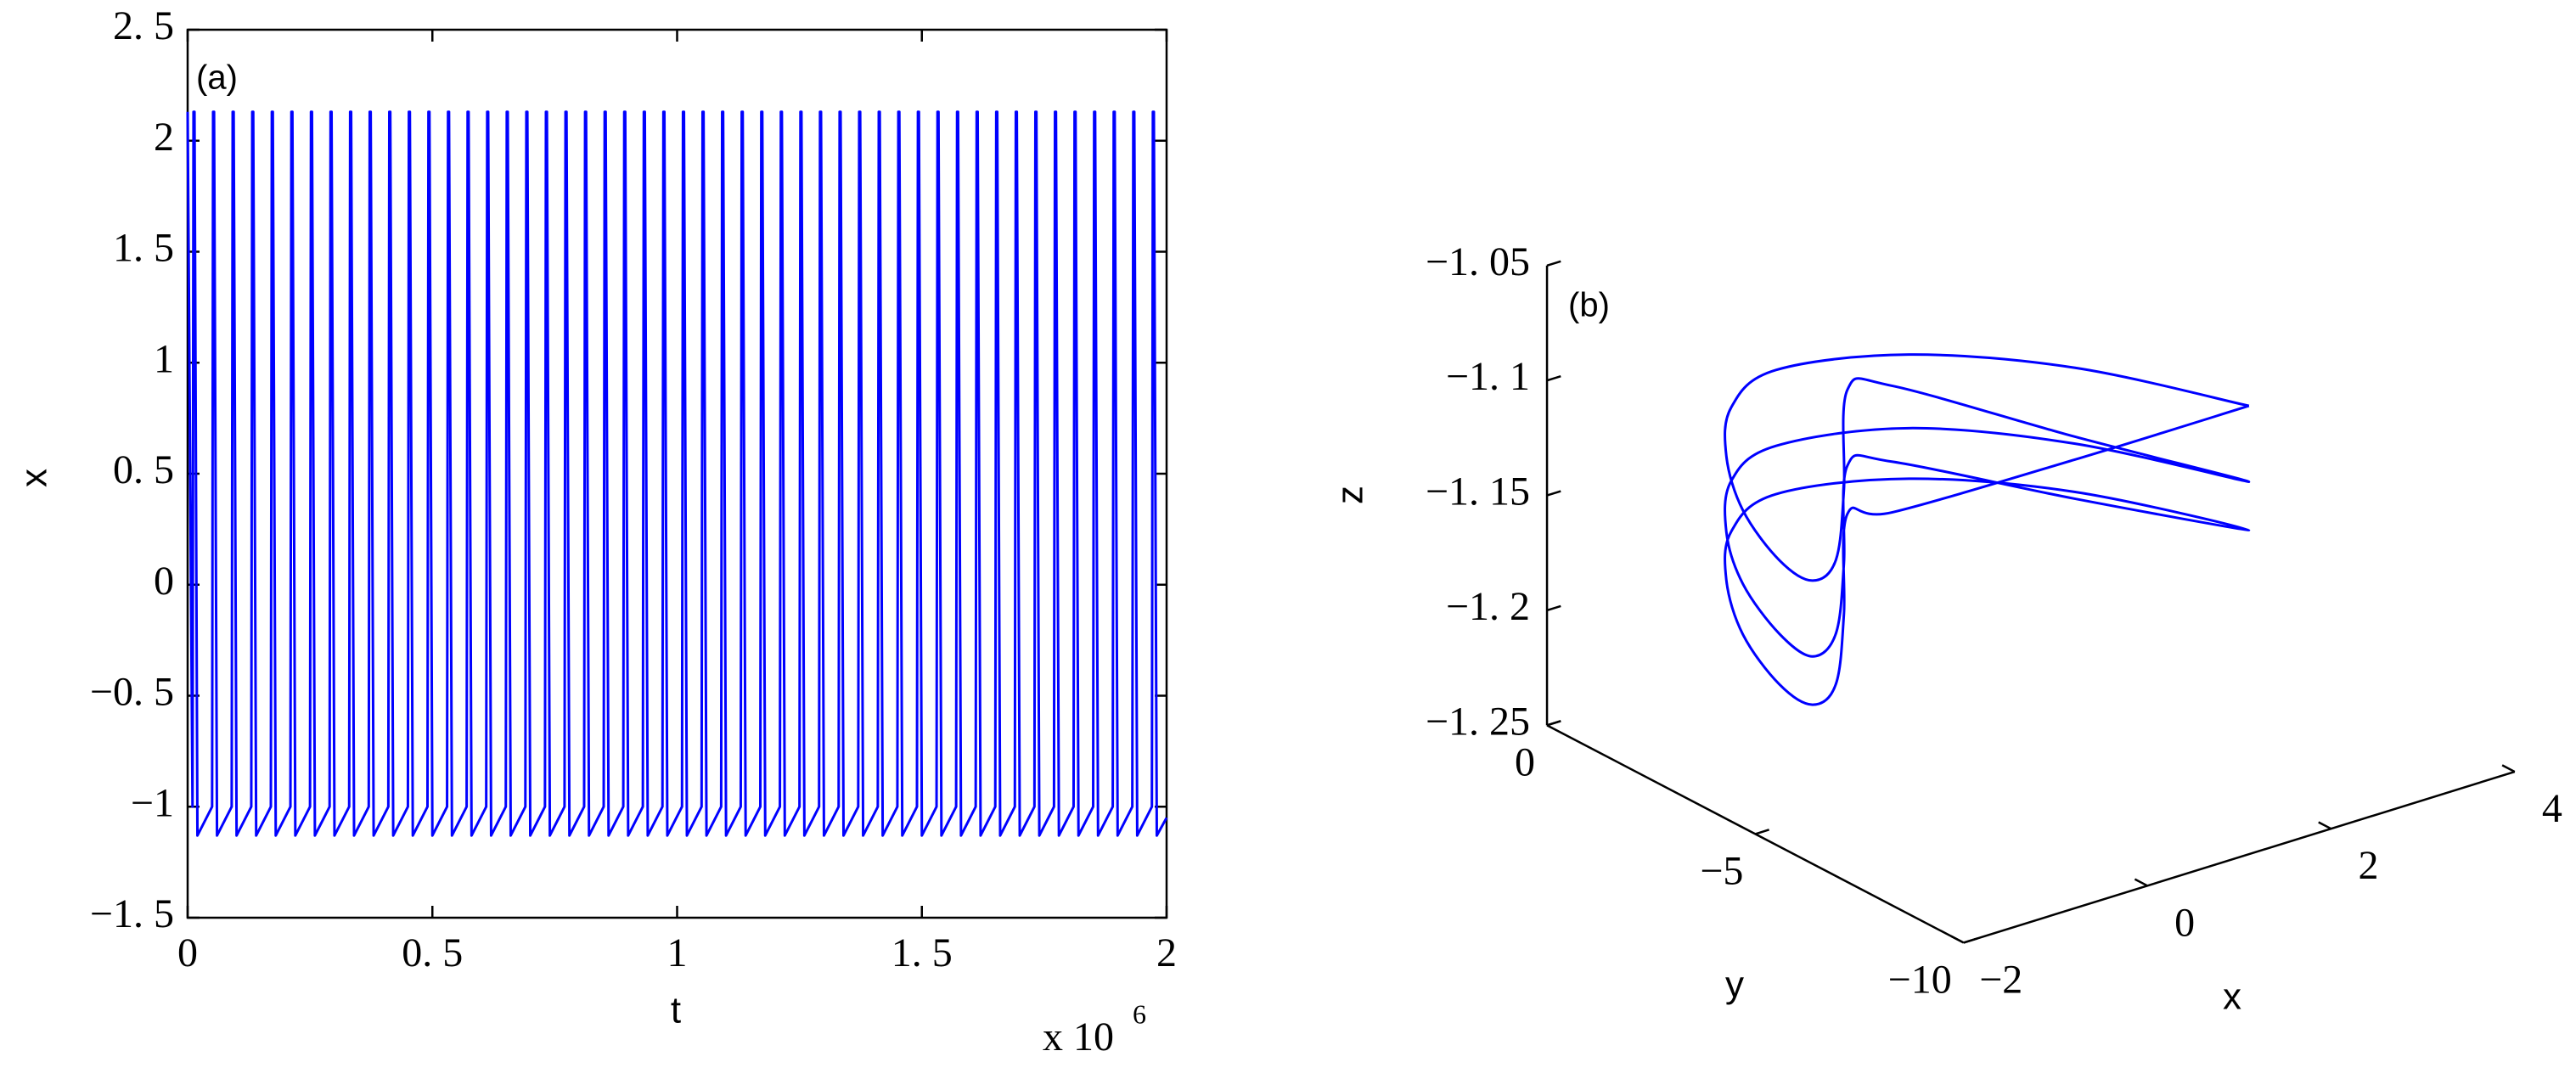 The height and width of the screenshot is (1079, 2576). I want to click on y-tick-label: −0. 5, so click(132, 692).